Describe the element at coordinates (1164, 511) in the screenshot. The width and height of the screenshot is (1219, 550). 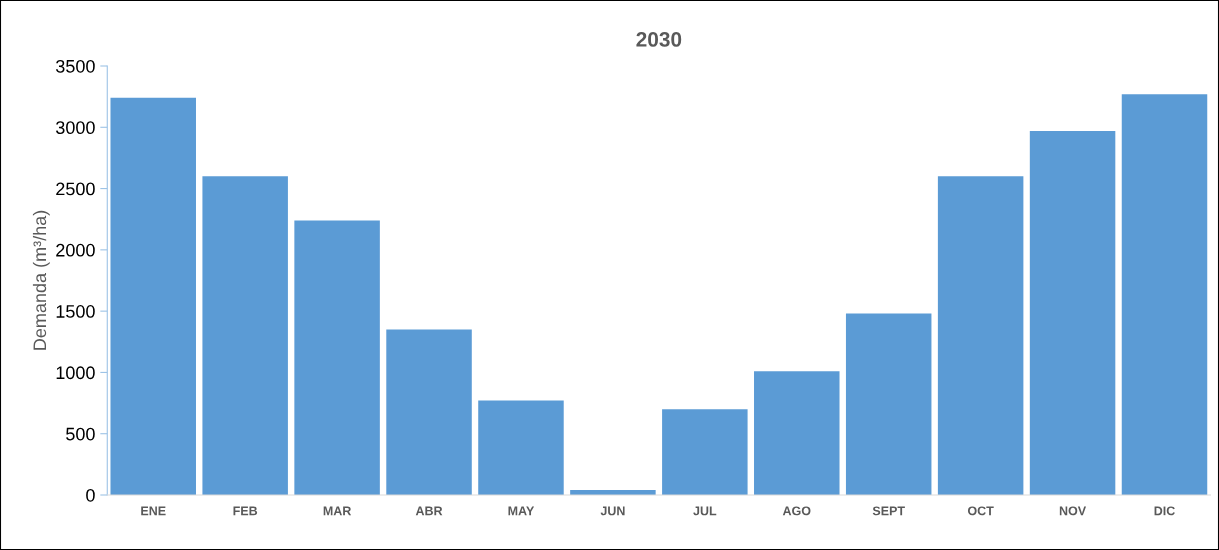
I see `x-tick-label: DIC` at that location.